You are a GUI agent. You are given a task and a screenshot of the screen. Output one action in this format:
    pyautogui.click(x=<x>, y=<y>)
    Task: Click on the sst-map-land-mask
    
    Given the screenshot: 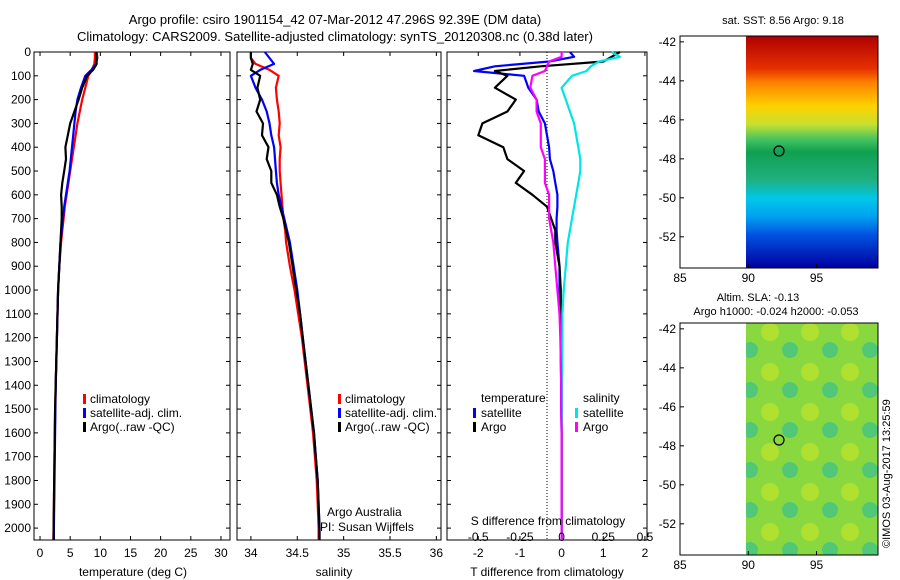 What is the action you would take?
    pyautogui.click(x=713, y=152)
    